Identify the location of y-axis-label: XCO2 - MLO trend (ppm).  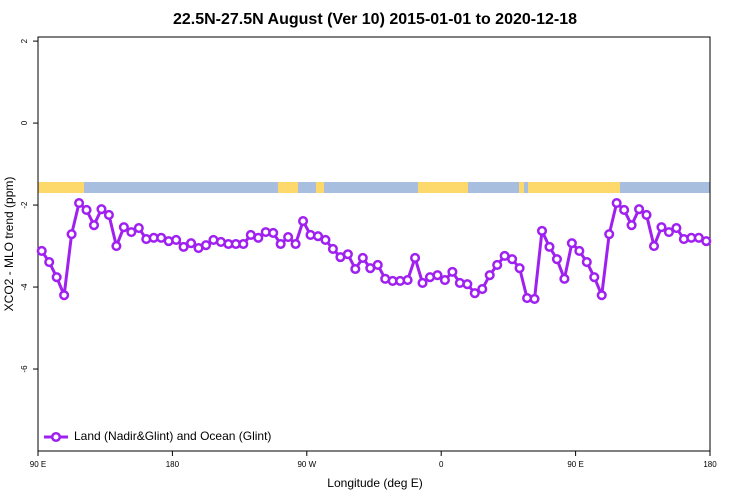
(9, 244).